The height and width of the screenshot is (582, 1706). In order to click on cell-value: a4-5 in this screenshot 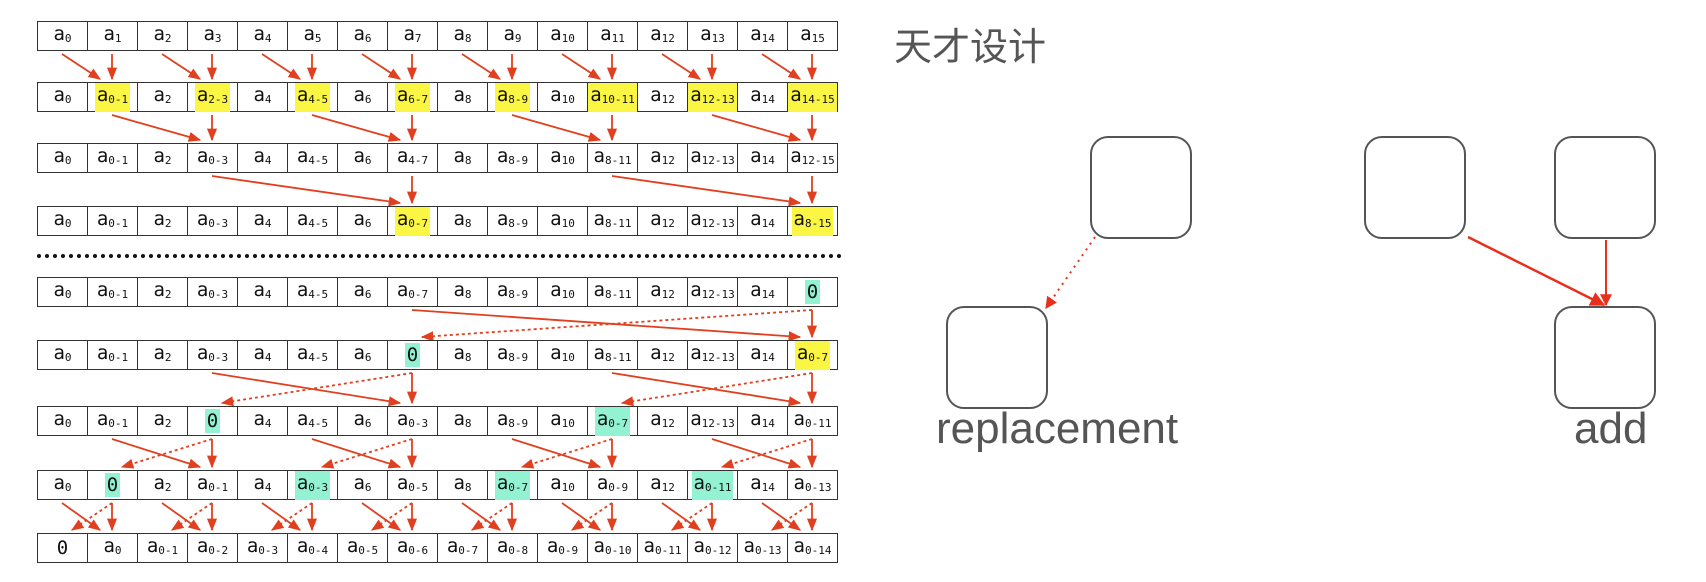, I will do `click(312, 155)`.